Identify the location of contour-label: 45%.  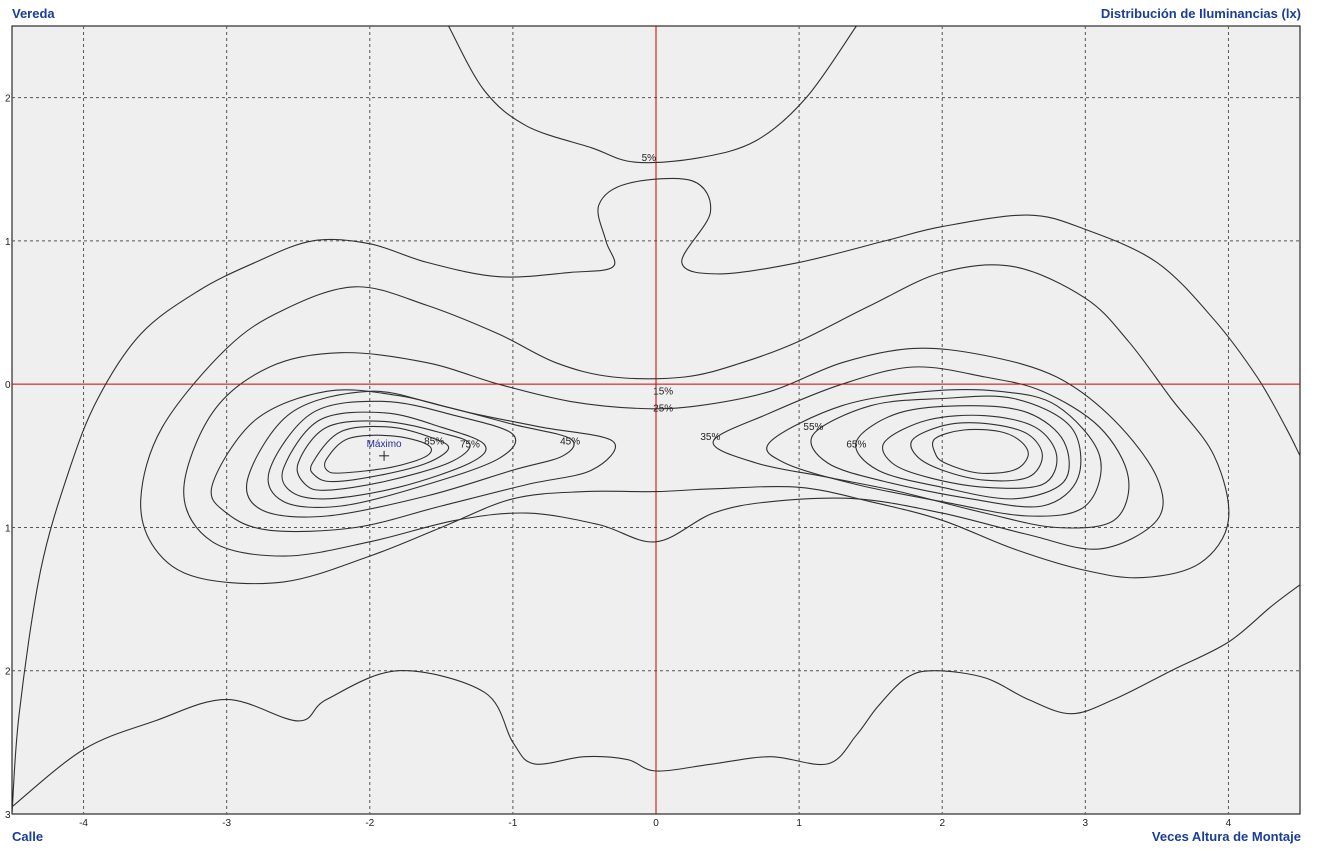
(570, 441).